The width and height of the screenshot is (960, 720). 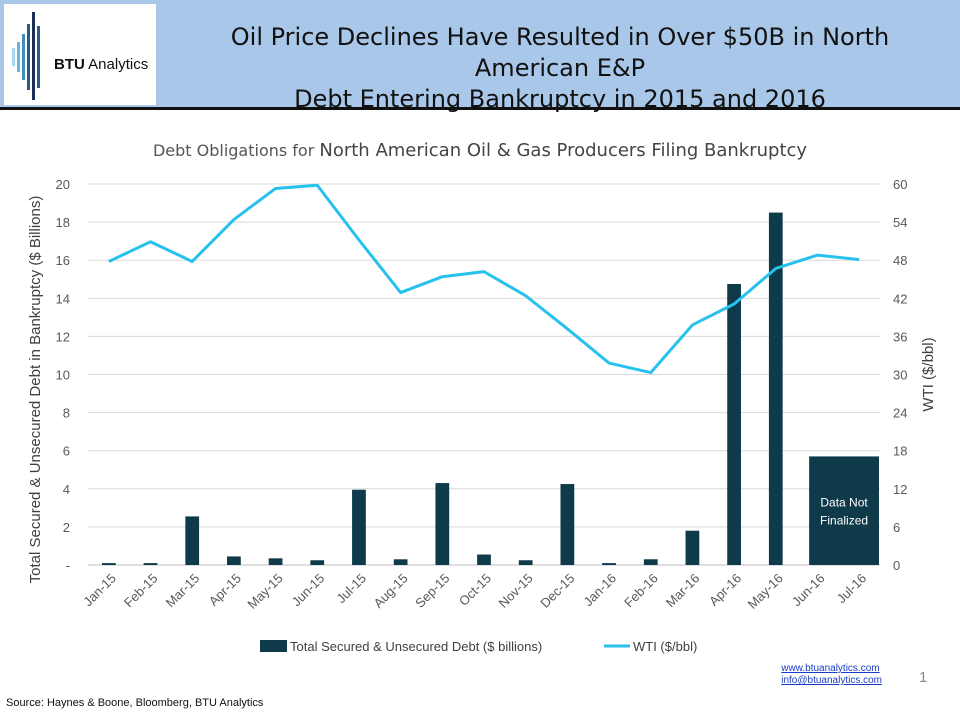 What do you see at coordinates (516, 591) in the screenshot?
I see `x-tick-label: Nov-15` at bounding box center [516, 591].